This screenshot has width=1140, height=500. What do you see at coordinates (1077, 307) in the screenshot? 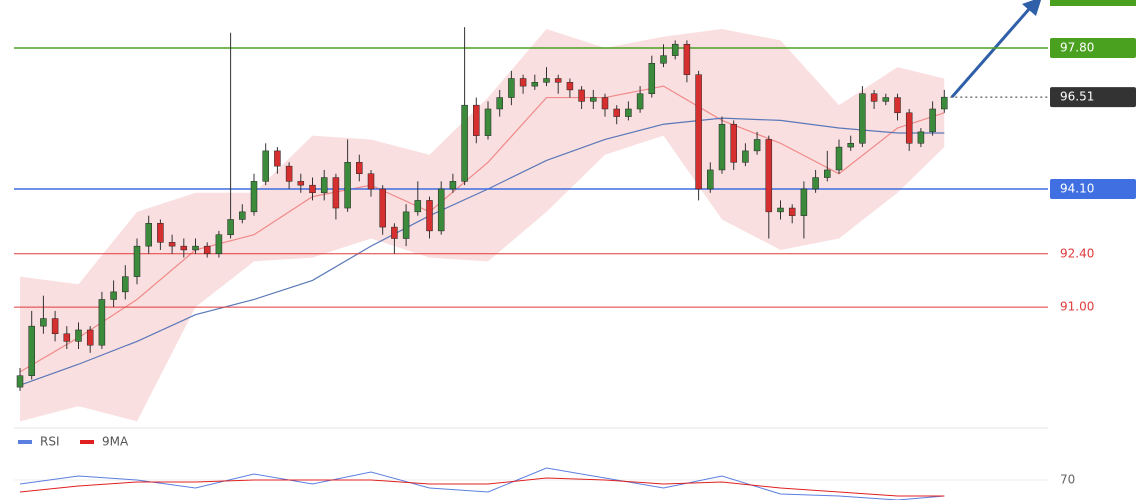
I see `level-label: 91.00` at bounding box center [1077, 307].